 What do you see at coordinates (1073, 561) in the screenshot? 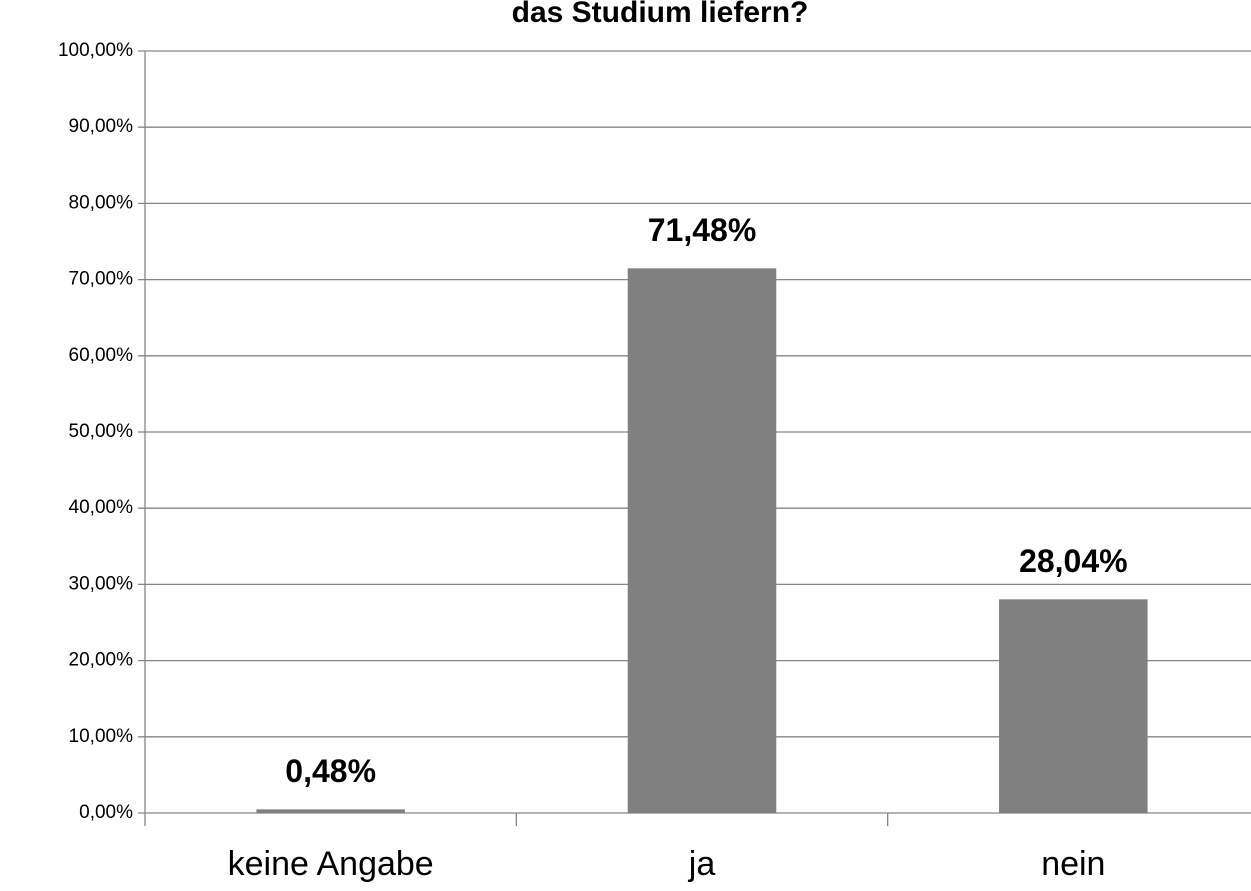
I see `data-label: 28,04%` at bounding box center [1073, 561].